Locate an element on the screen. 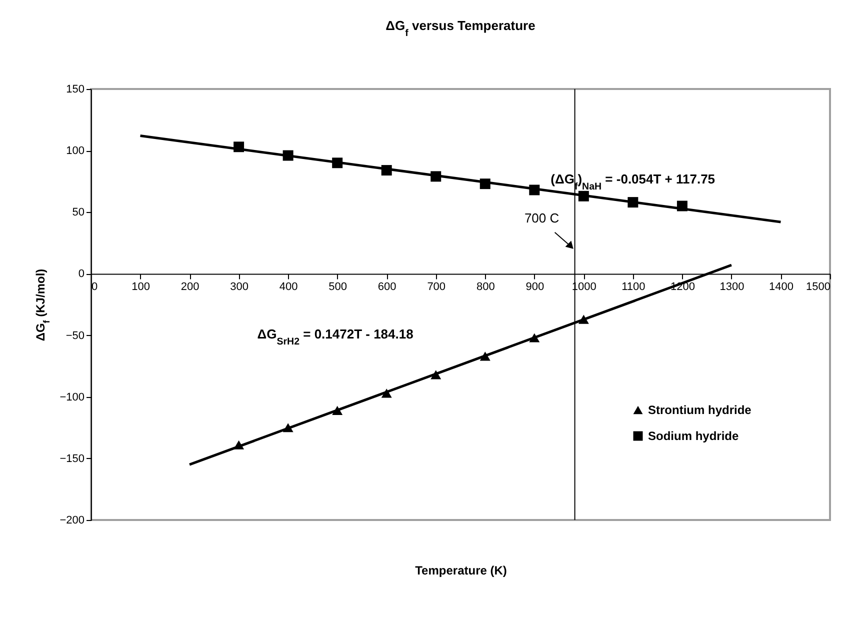  y-tick-label: 150 is located at coordinates (75, 90).